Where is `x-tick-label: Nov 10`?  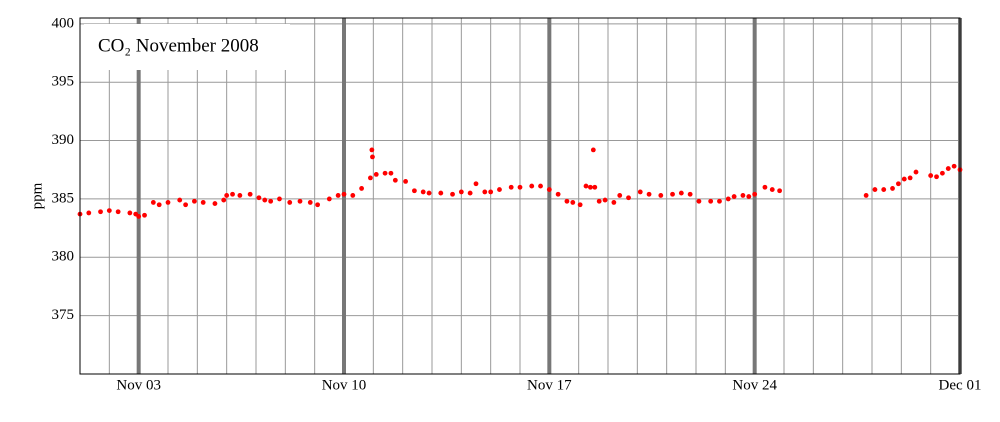 x-tick-label: Nov 10 is located at coordinates (344, 385).